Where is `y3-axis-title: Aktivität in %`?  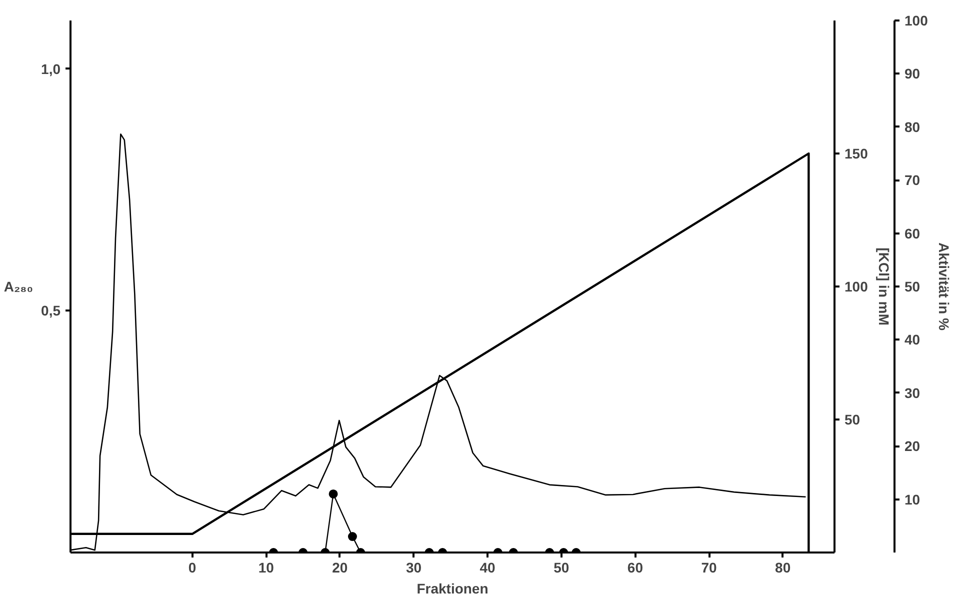 y3-axis-title: Aktivität in % is located at coordinates (944, 287).